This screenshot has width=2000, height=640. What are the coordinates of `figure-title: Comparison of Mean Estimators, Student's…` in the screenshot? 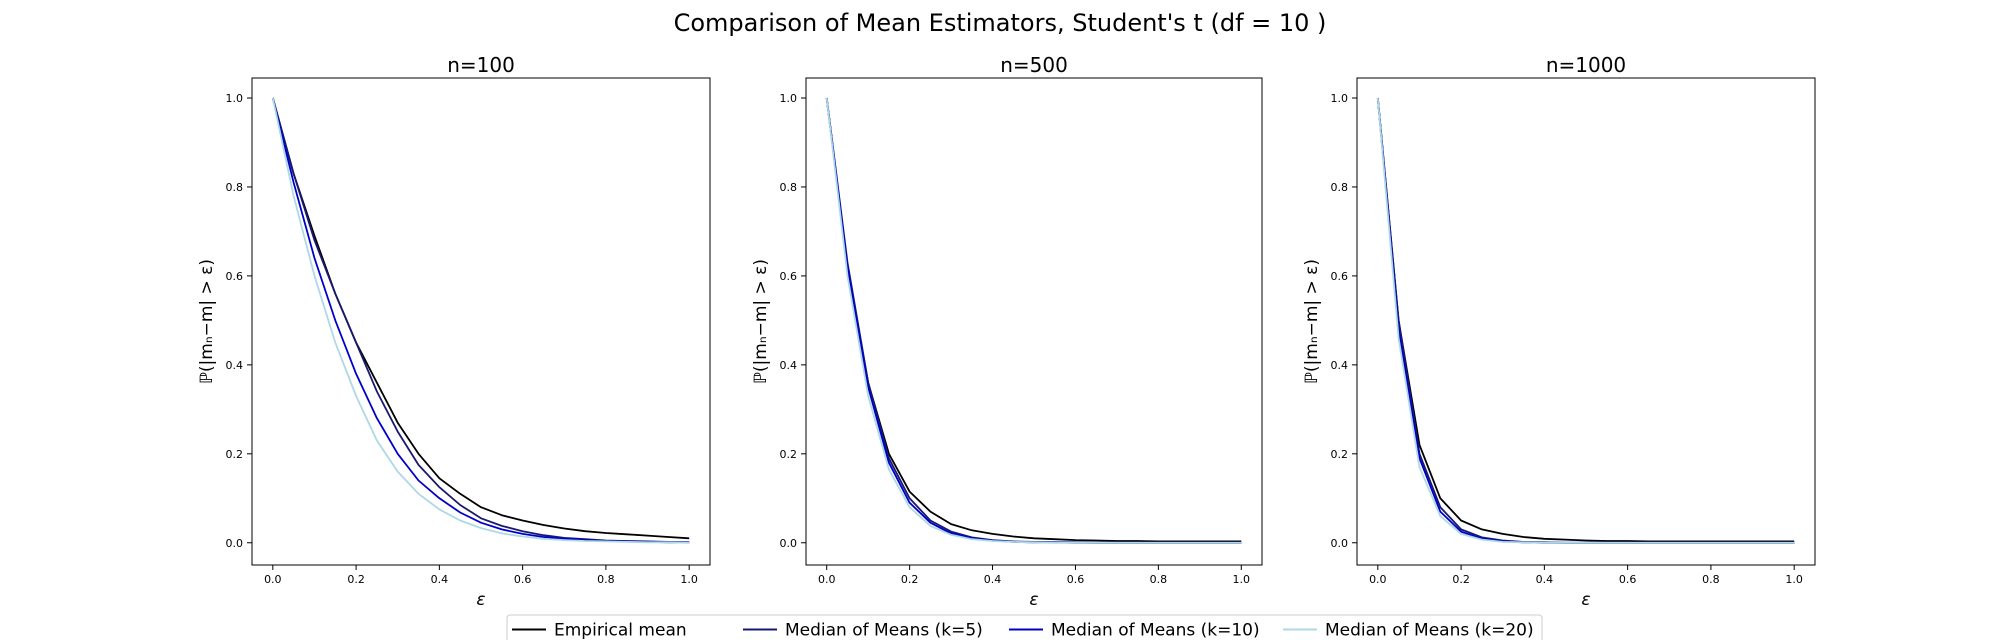 It's located at (1000, 23).